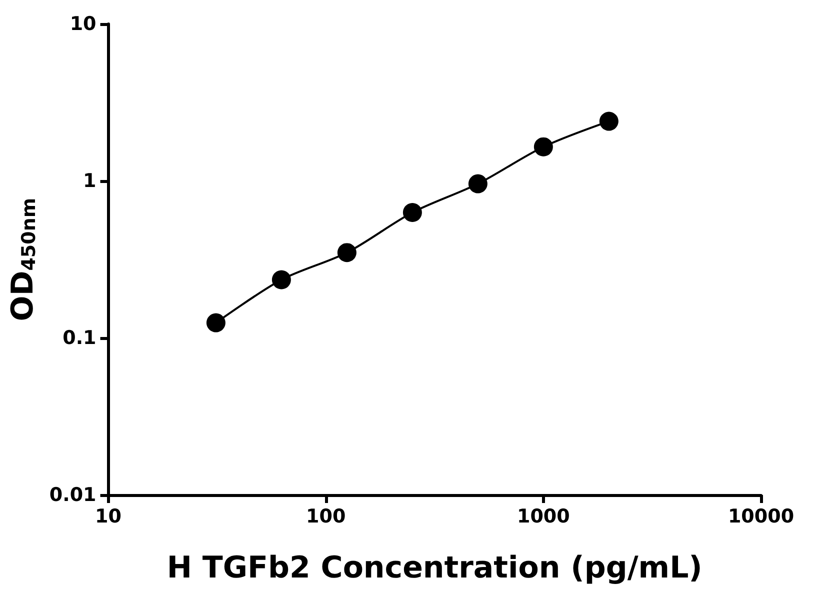 The height and width of the screenshot is (612, 816). What do you see at coordinates (23, 260) in the screenshot?
I see `y-axis-title: OD450nm` at bounding box center [23, 260].